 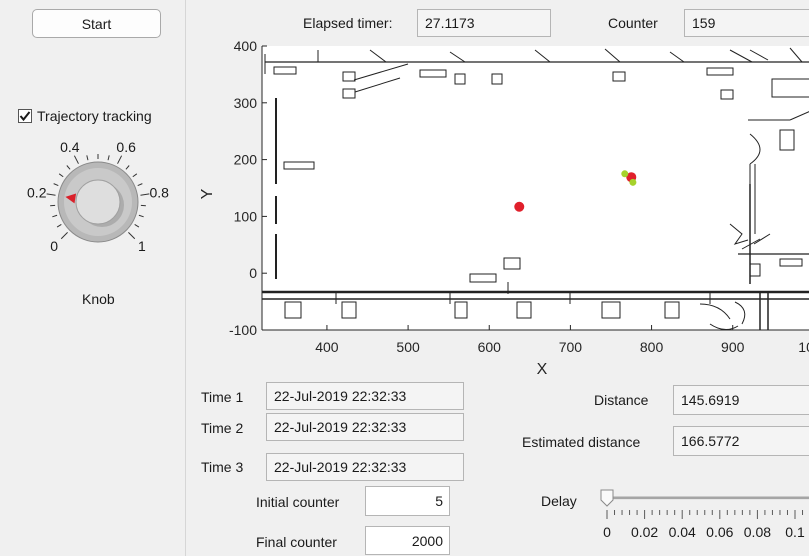 I want to click on elapsed-timer-field: 27.1173, so click(x=484, y=23).